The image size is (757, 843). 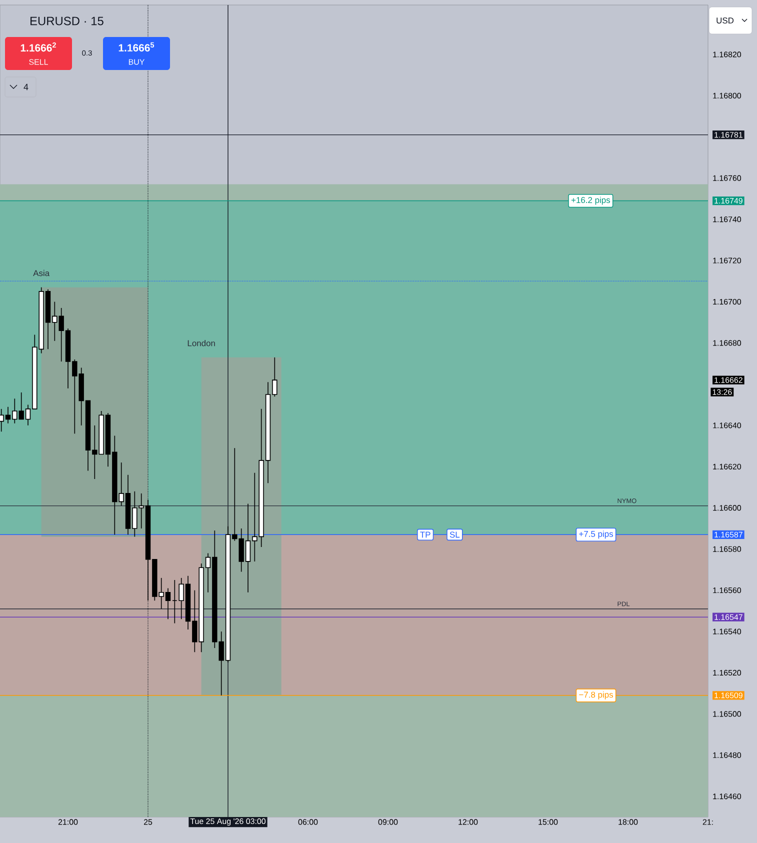 What do you see at coordinates (136, 47) in the screenshot?
I see `annotation: 1.1666$^{5}$` at bounding box center [136, 47].